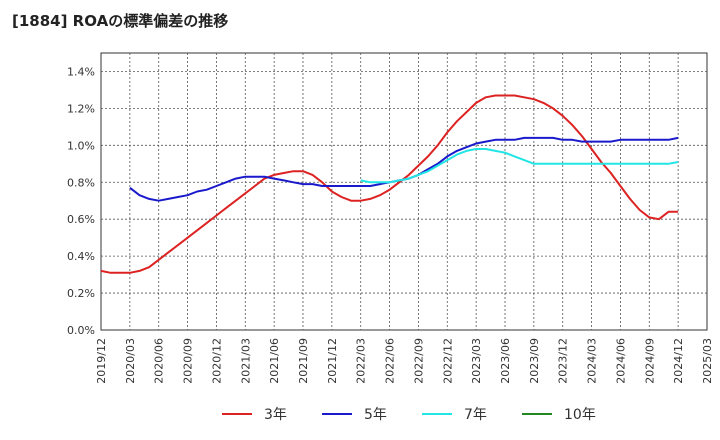 Image resolution: width=720 pixels, height=440 pixels. What do you see at coordinates (81, 108) in the screenshot?
I see `y-tick-label: 1.2%` at bounding box center [81, 108].